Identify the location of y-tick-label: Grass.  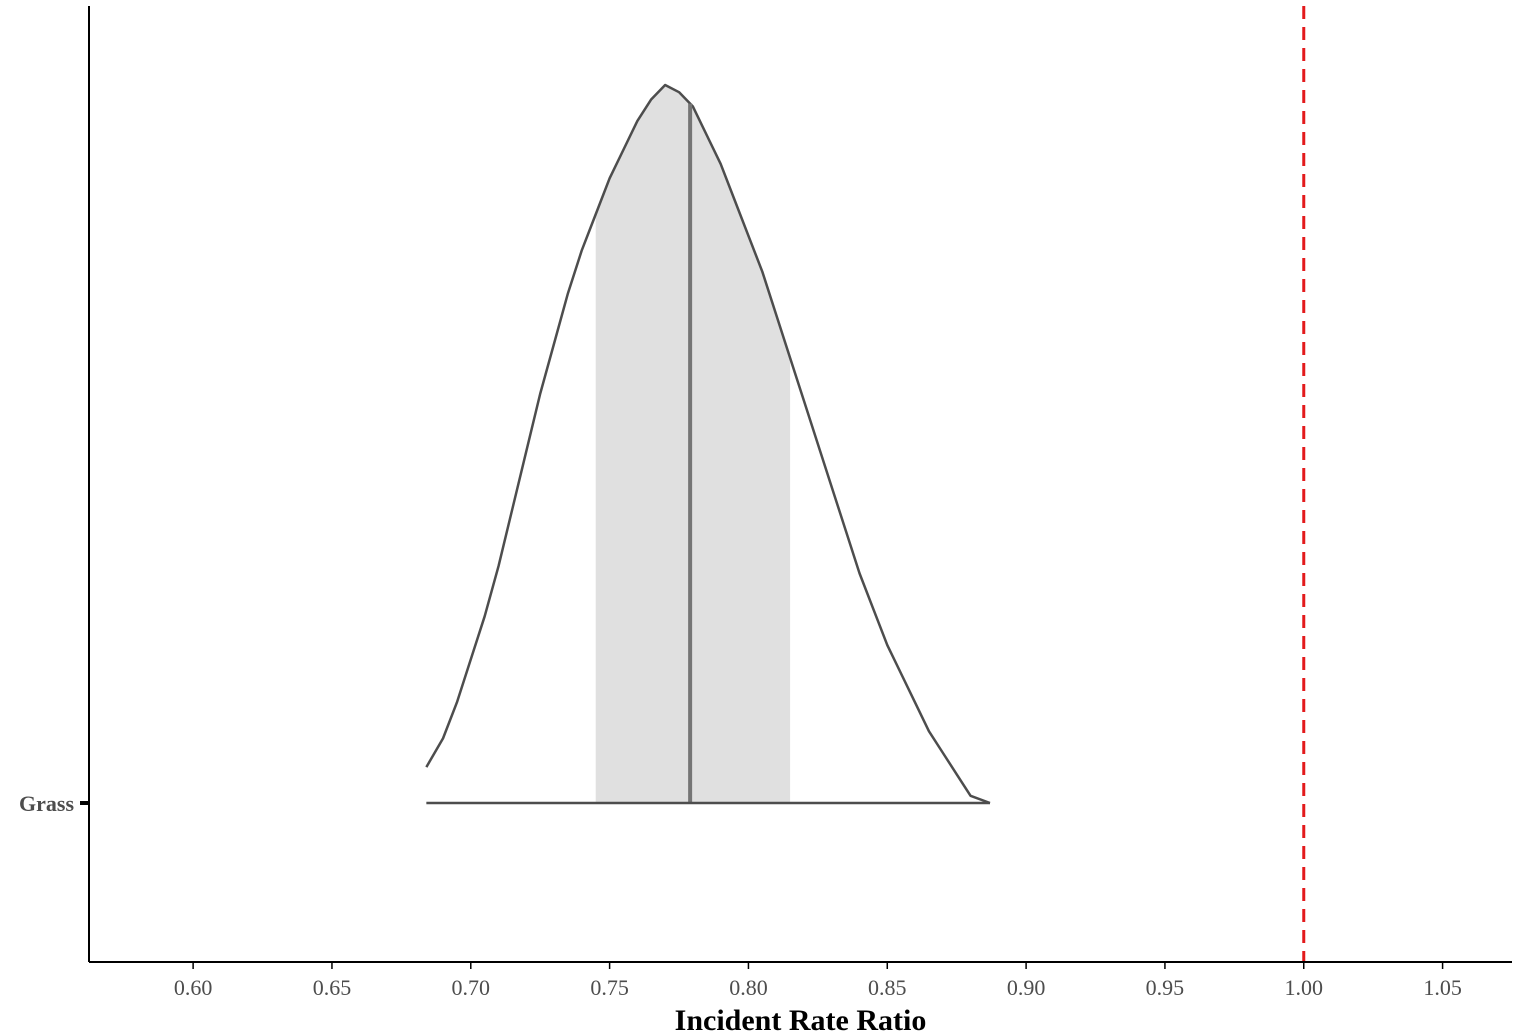
(46, 803).